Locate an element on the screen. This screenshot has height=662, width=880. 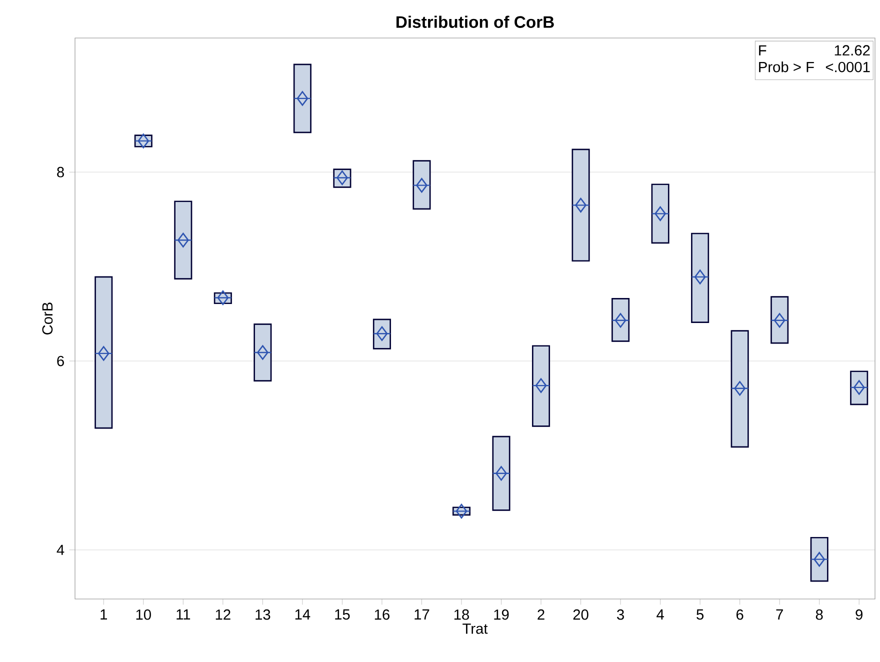
x-tick-label: 12 is located at coordinates (223, 614).